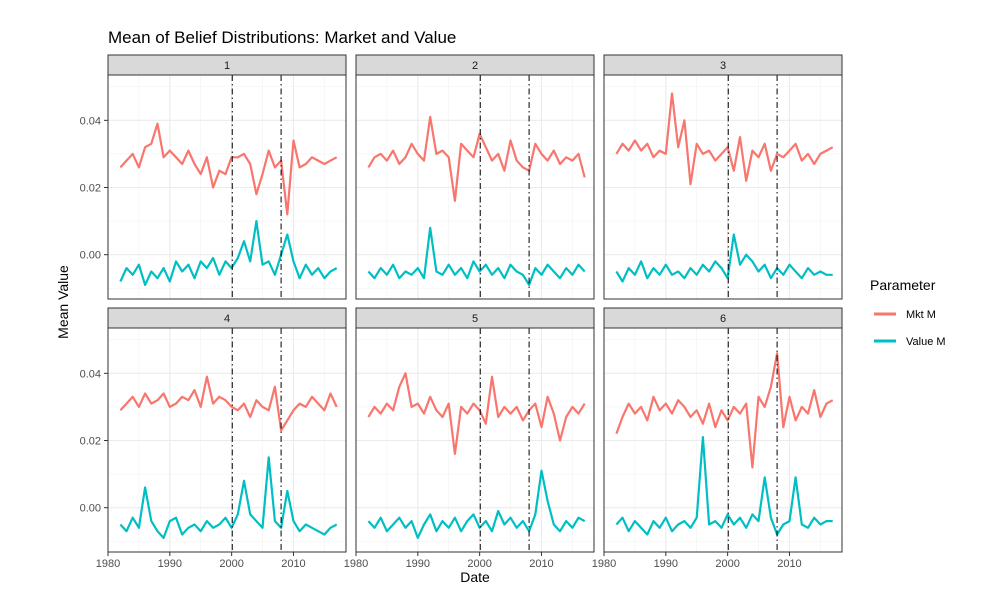  Describe the element at coordinates (228, 403) in the screenshot. I see `panel-4-series-mkt-m-line` at that location.